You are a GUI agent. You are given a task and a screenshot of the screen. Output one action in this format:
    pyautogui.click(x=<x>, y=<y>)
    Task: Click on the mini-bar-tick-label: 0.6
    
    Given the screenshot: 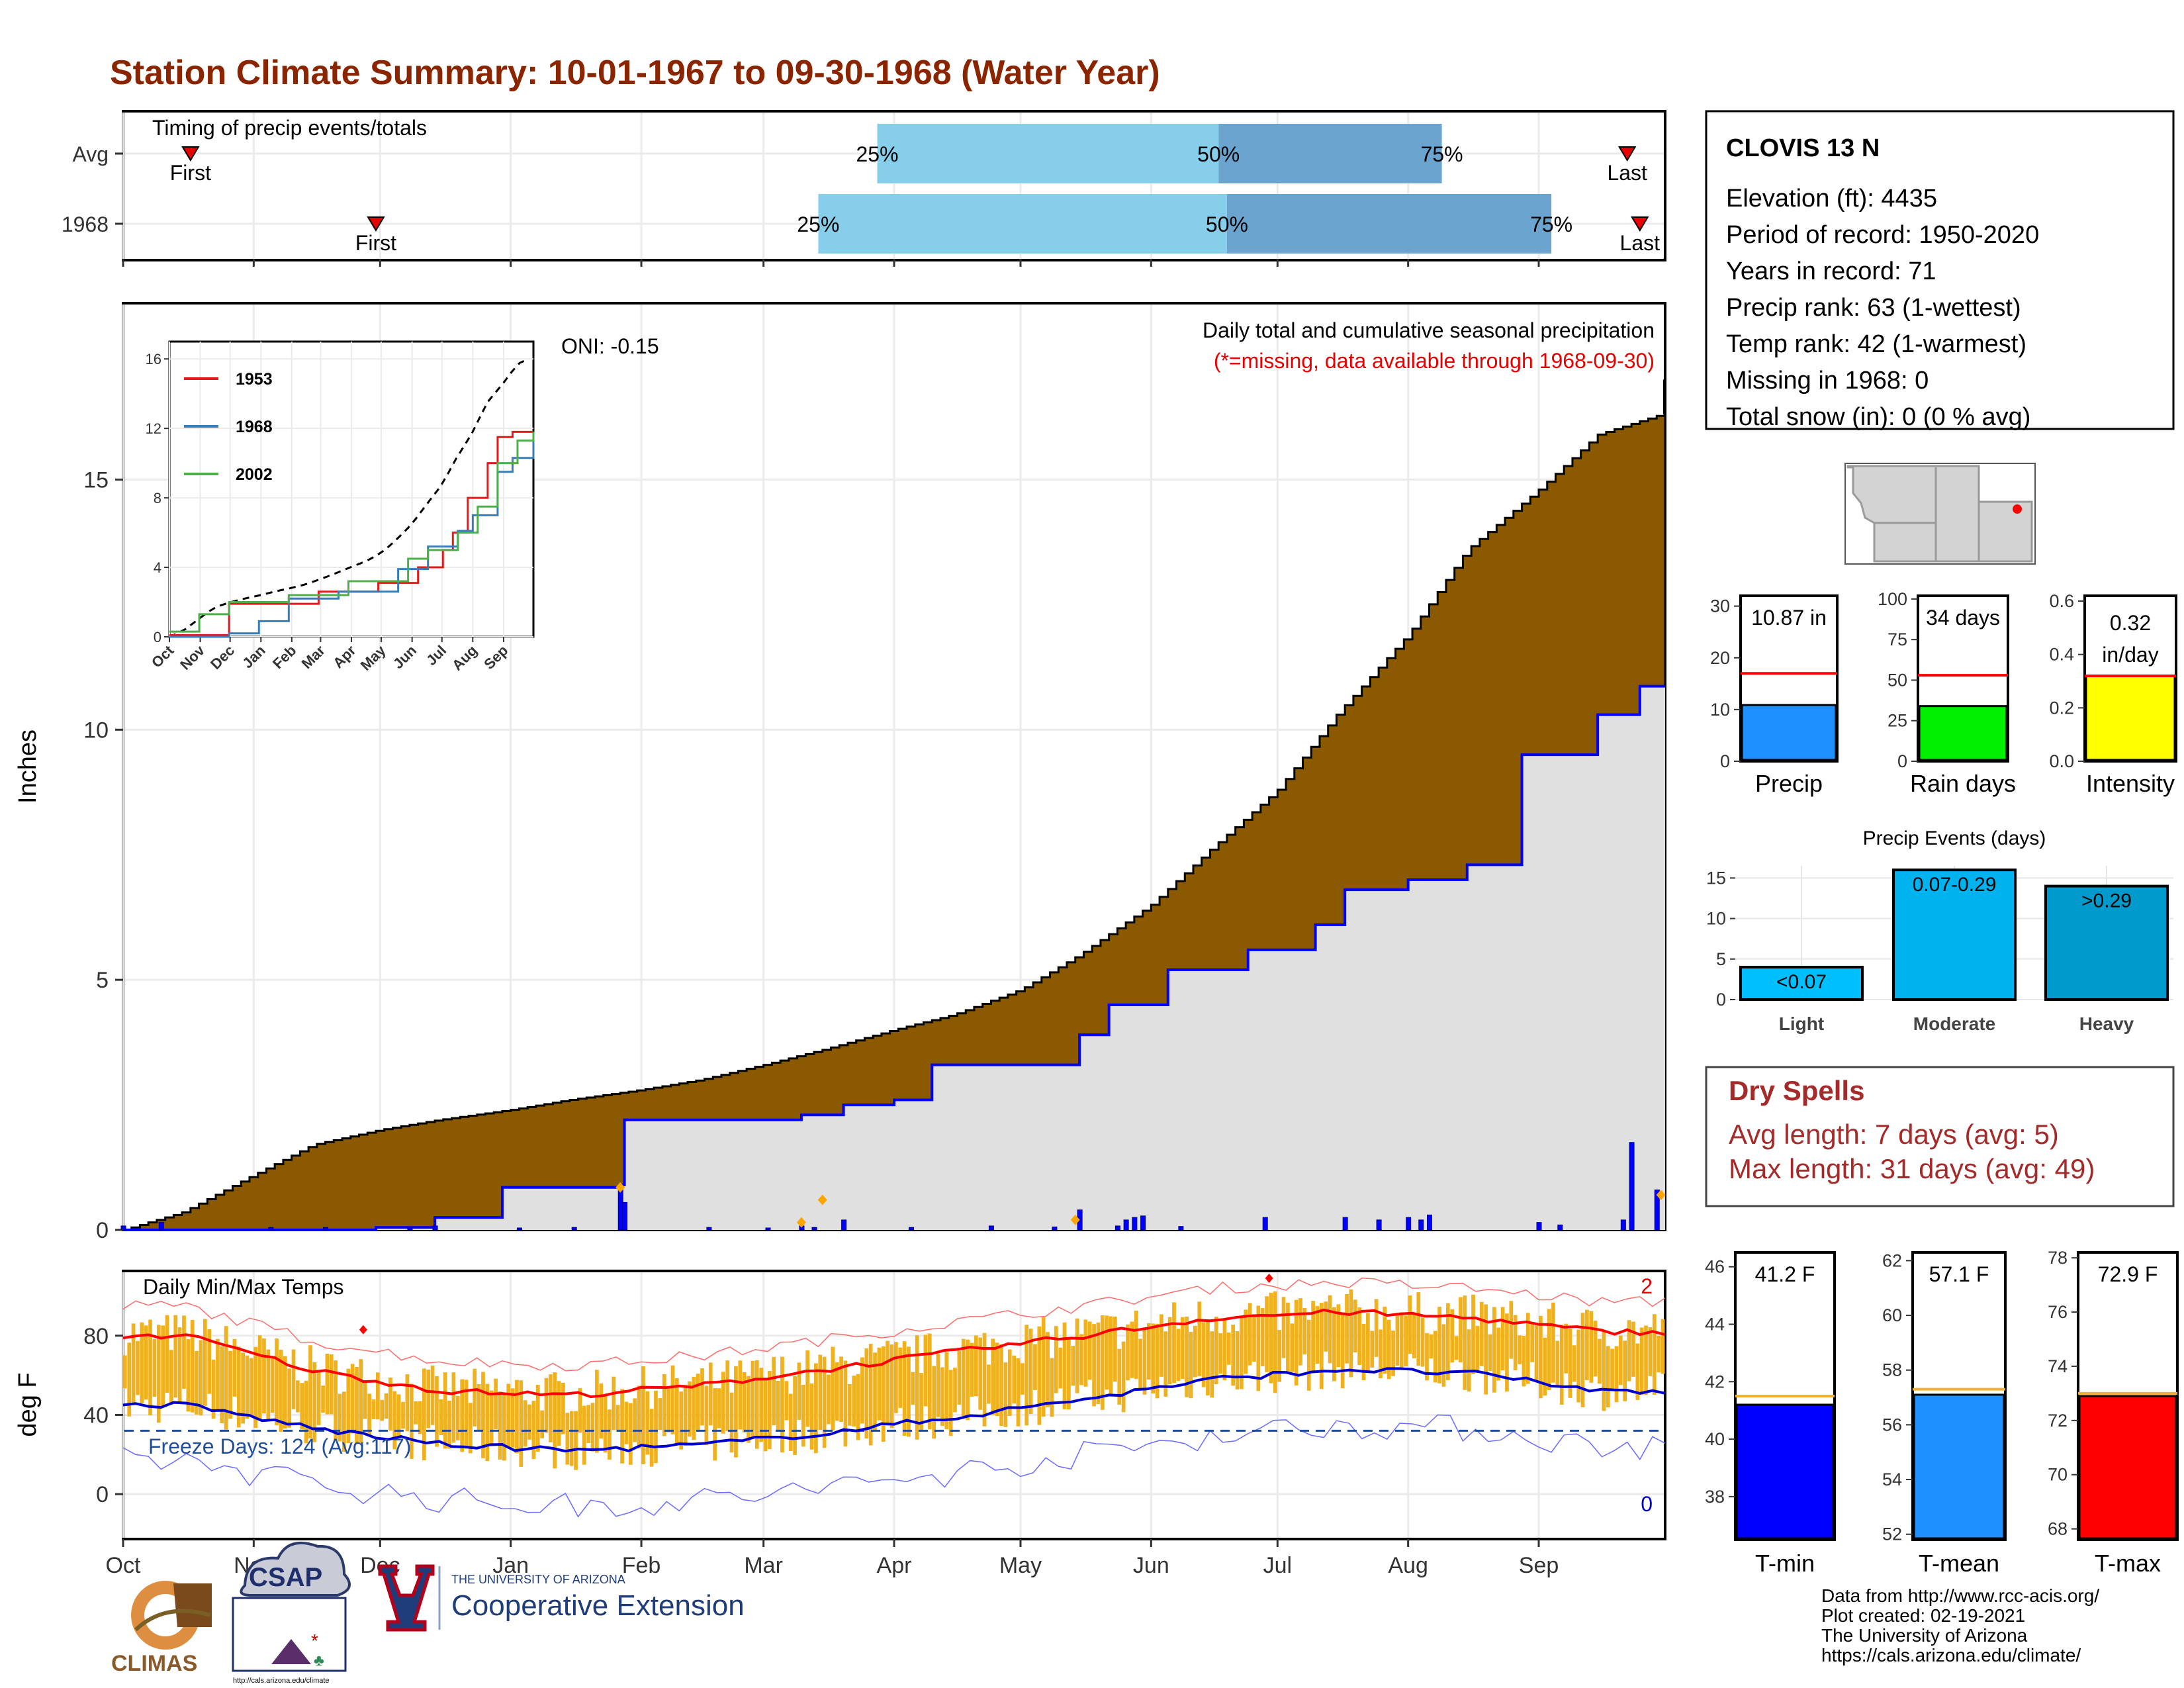 What is the action you would take?
    pyautogui.click(x=2061, y=601)
    